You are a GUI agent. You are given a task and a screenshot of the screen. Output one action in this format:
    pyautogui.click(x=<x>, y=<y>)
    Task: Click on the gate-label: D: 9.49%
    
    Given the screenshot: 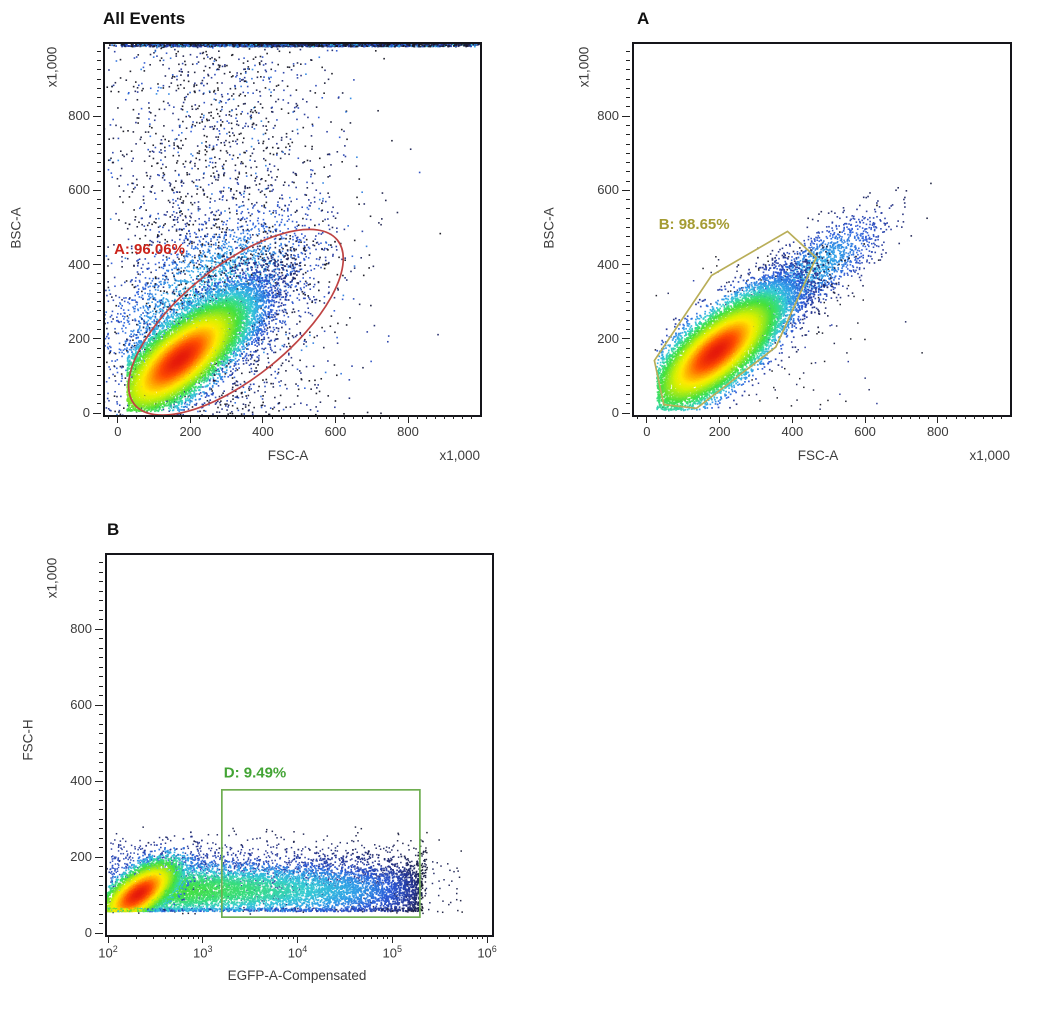 What is the action you would take?
    pyautogui.click(x=255, y=772)
    